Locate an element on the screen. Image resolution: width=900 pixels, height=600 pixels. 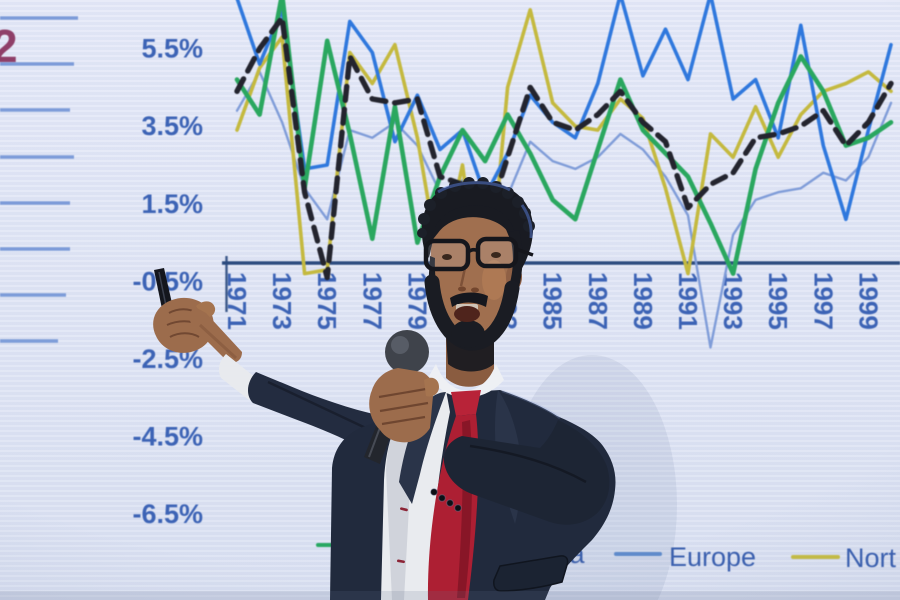
crossing-arm-sleeve is located at coordinates (526, 472).